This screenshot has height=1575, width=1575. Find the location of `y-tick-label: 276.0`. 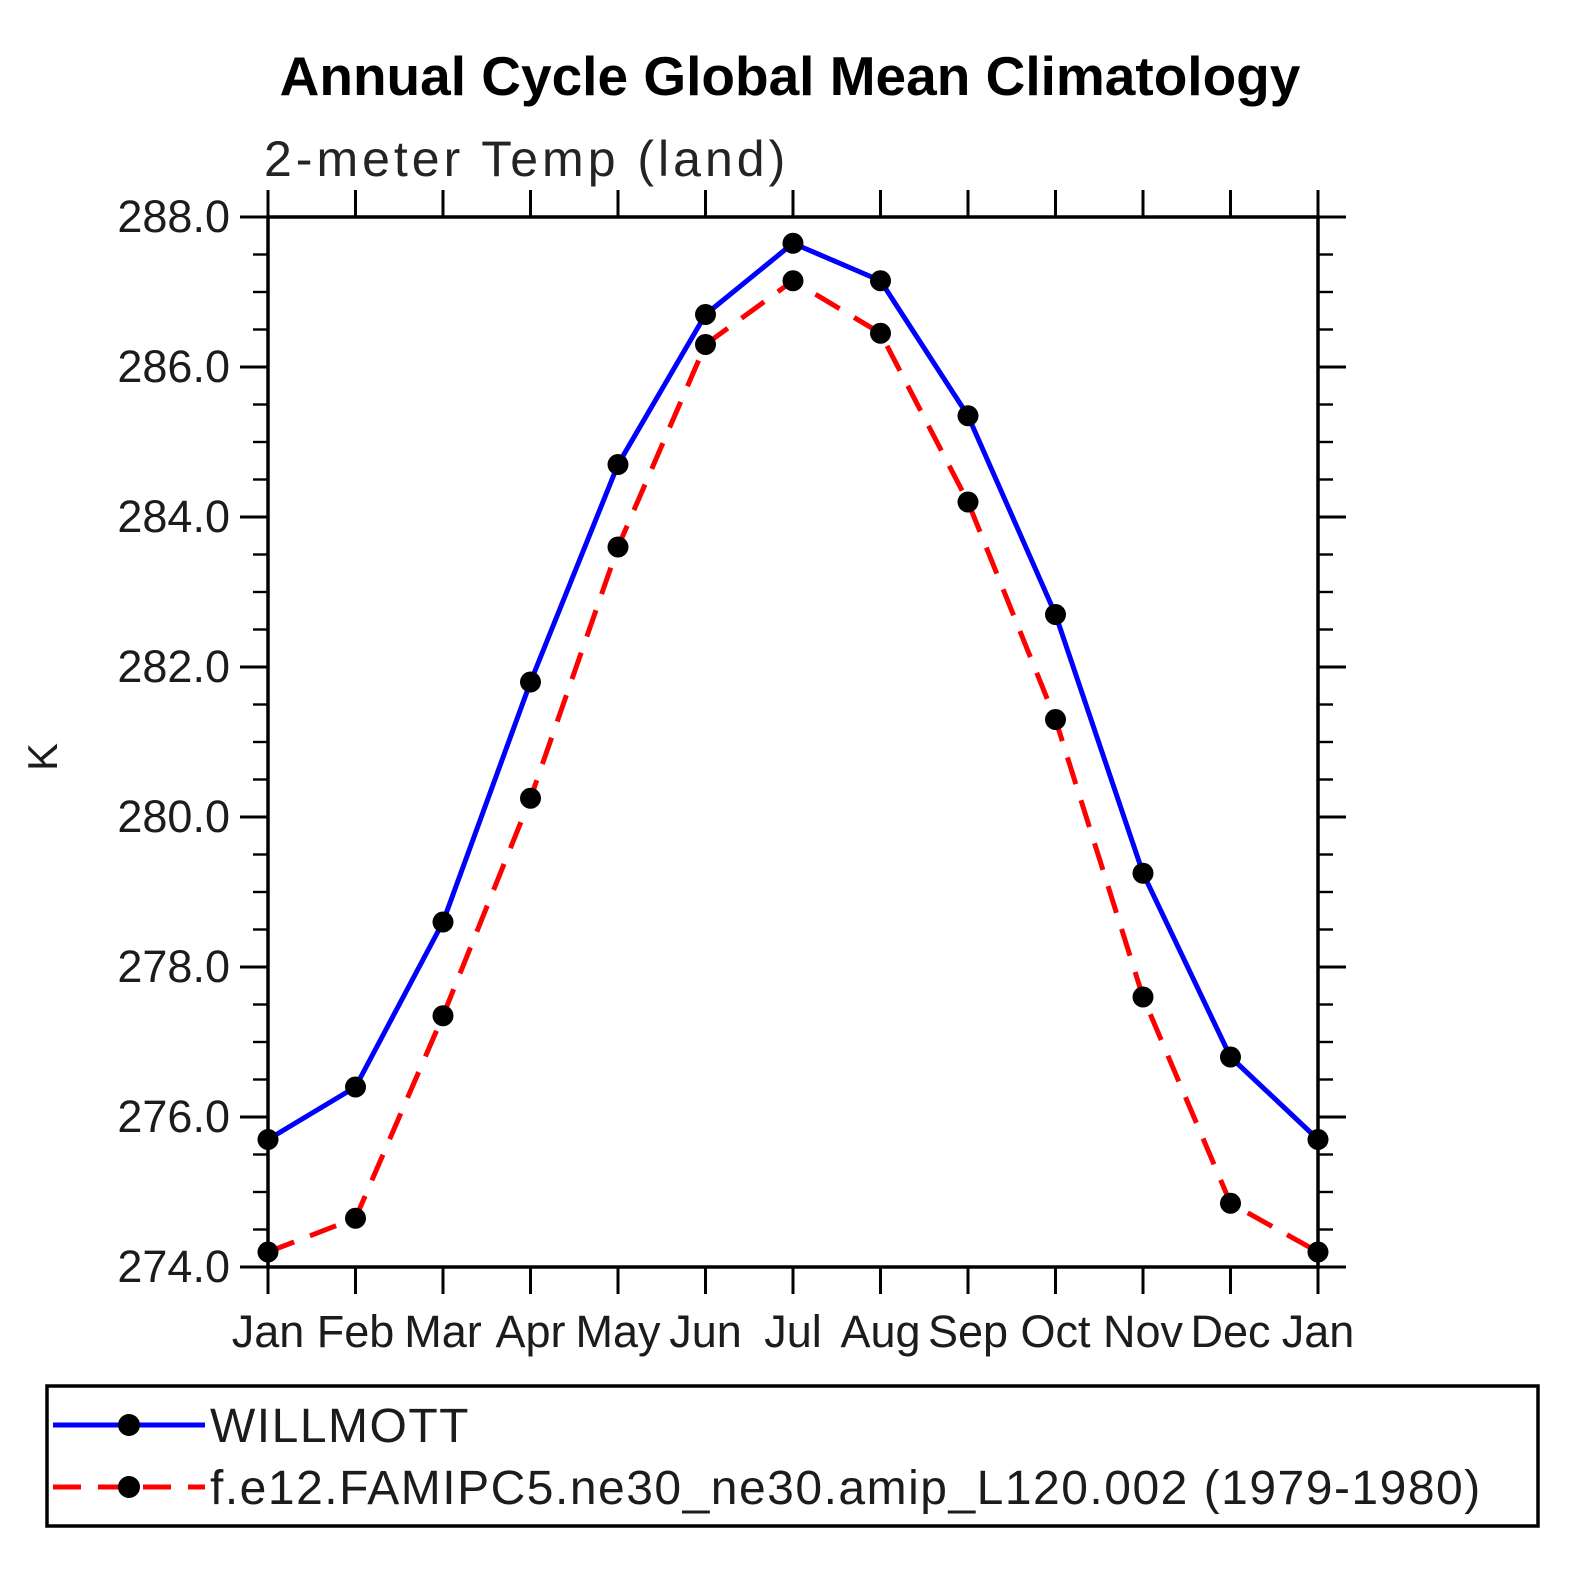

y-tick-label: 276.0 is located at coordinates (173, 1116).